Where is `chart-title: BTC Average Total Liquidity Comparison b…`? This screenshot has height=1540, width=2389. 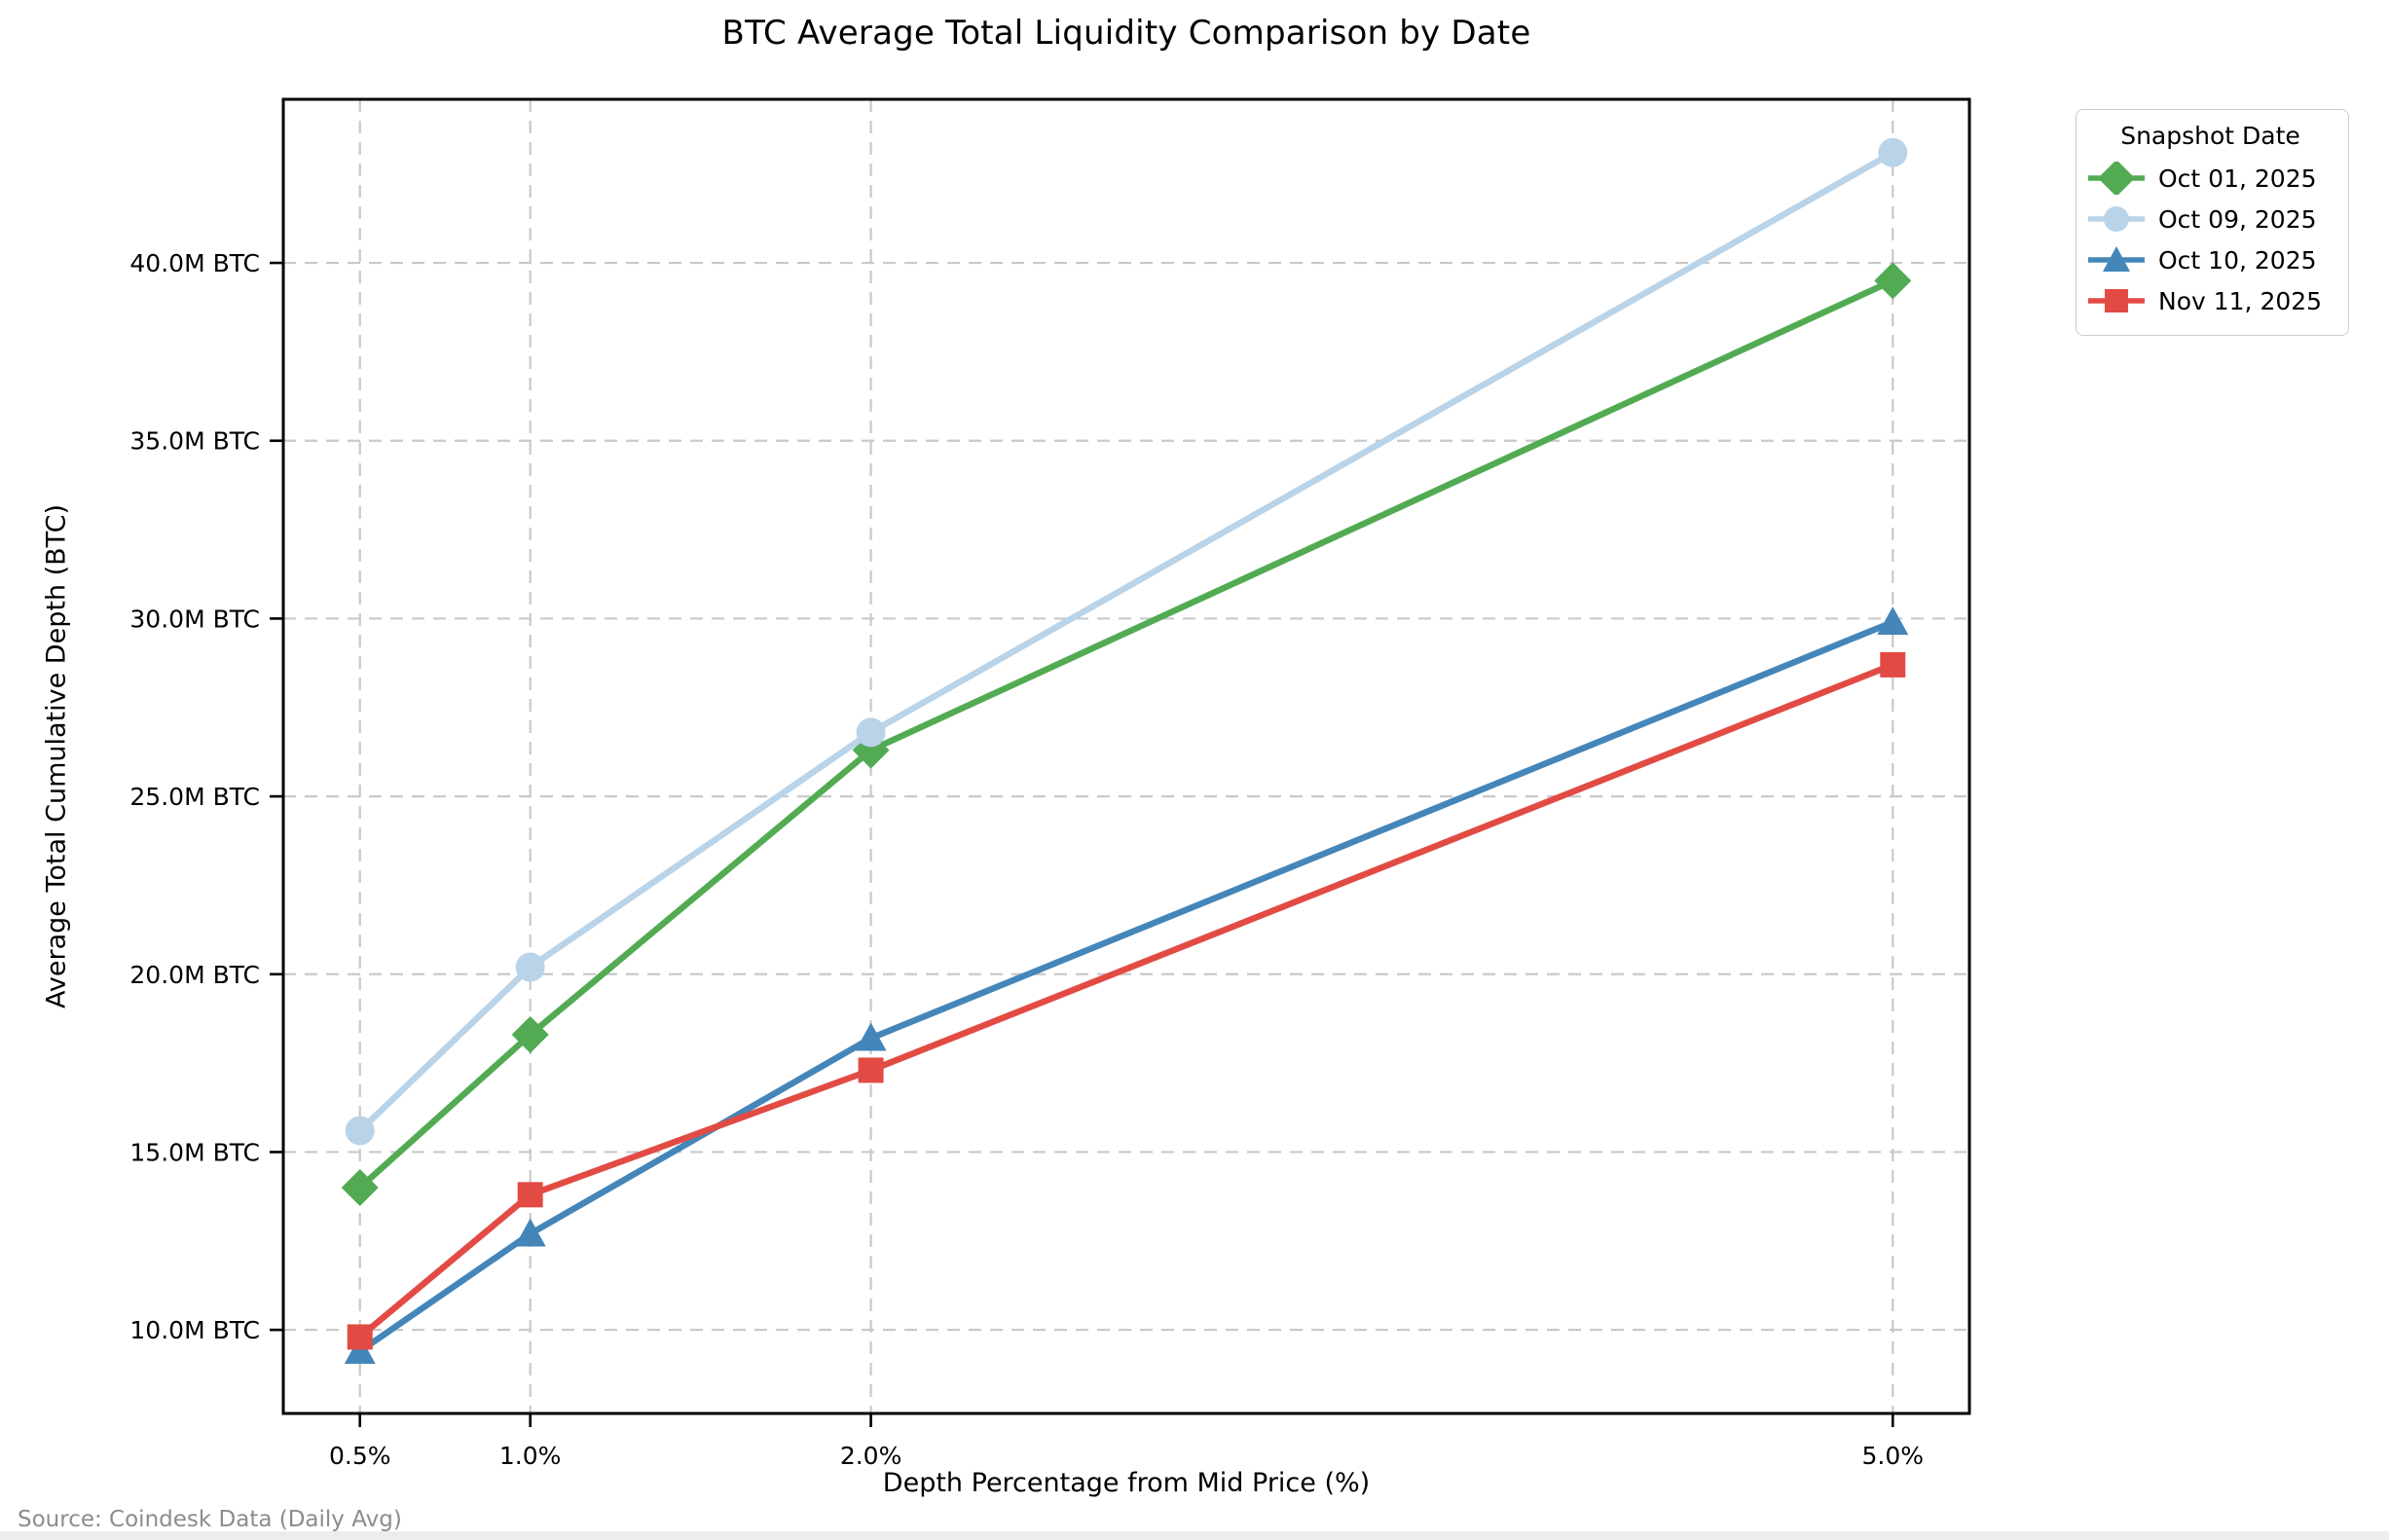 chart-title: BTC Average Total Liquidity Comparison b… is located at coordinates (1126, 33).